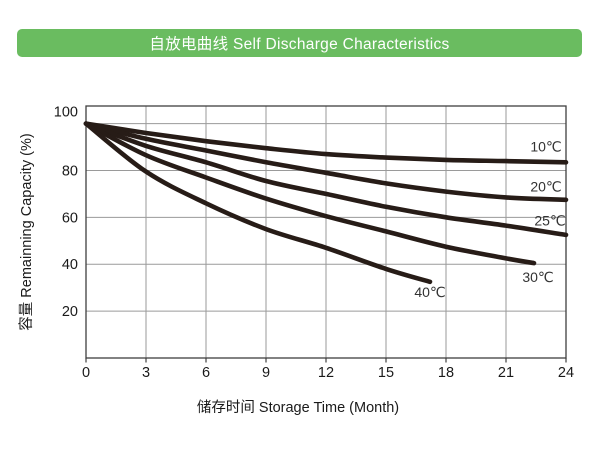 The image size is (600, 451). What do you see at coordinates (26, 231) in the screenshot?
I see `y-axis-title: 容量 Remainning Capacity (%)` at bounding box center [26, 231].